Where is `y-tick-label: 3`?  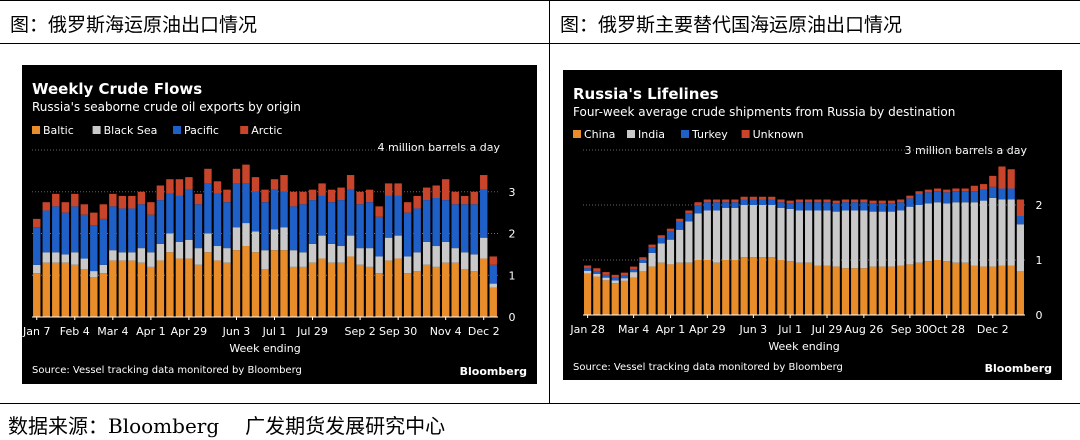 y-tick-label: 3 is located at coordinates (512, 192).